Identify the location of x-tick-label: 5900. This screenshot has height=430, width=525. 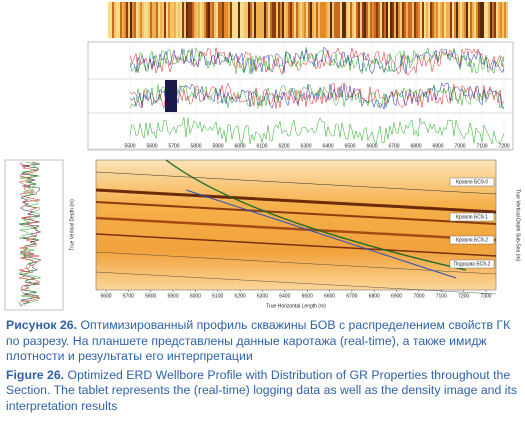
(172, 296).